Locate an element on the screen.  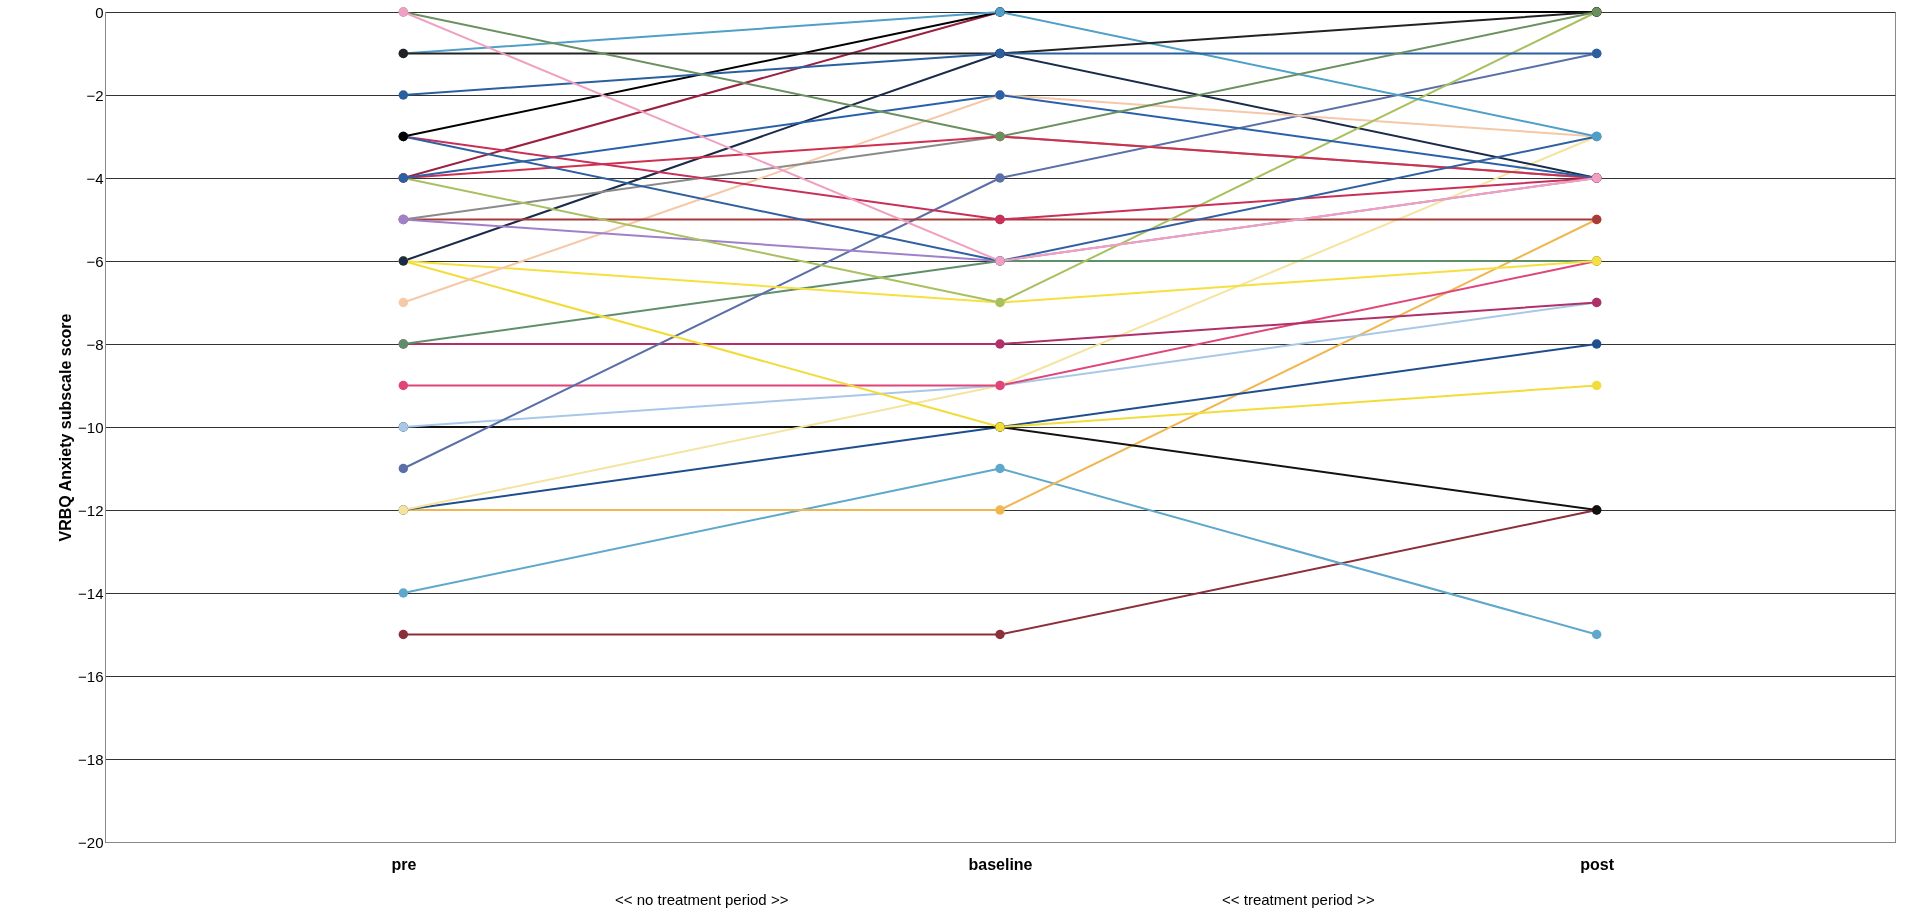
y-tick-label: −2 is located at coordinates (95, 95).